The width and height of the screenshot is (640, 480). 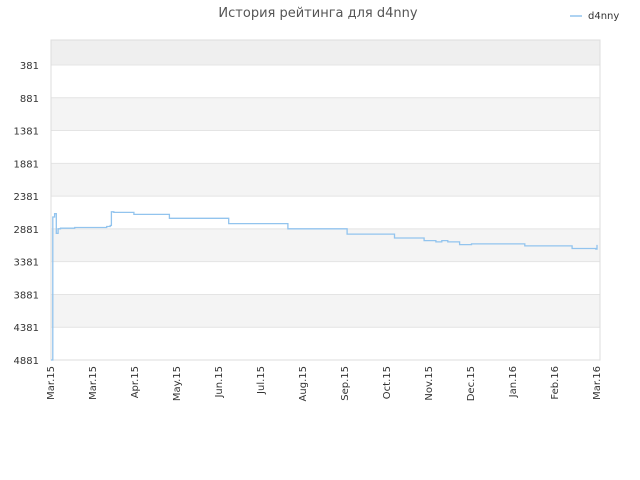 What do you see at coordinates (317, 13) in the screenshot?
I see `chart-title: История рейтинга для d4nny` at bounding box center [317, 13].